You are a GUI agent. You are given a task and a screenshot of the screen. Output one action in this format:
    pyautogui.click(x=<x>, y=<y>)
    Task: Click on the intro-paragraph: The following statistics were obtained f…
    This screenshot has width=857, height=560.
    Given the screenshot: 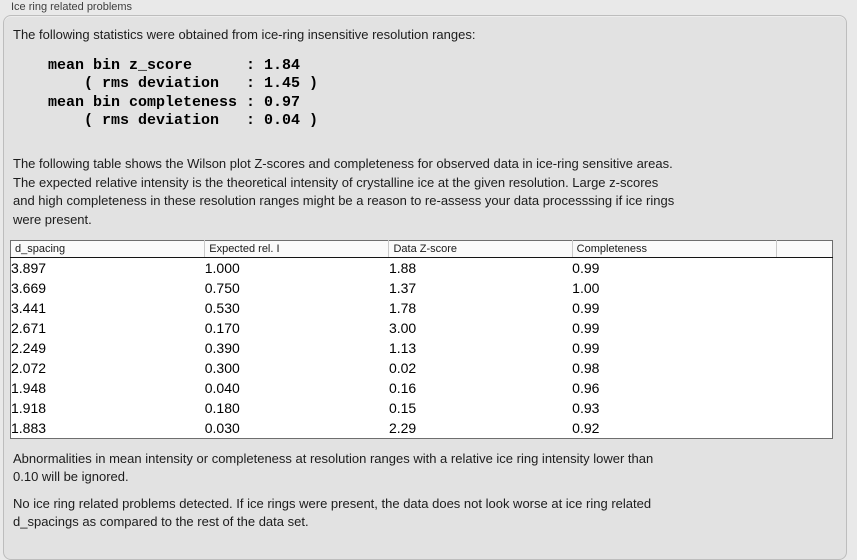 What is the action you would take?
    pyautogui.click(x=244, y=34)
    